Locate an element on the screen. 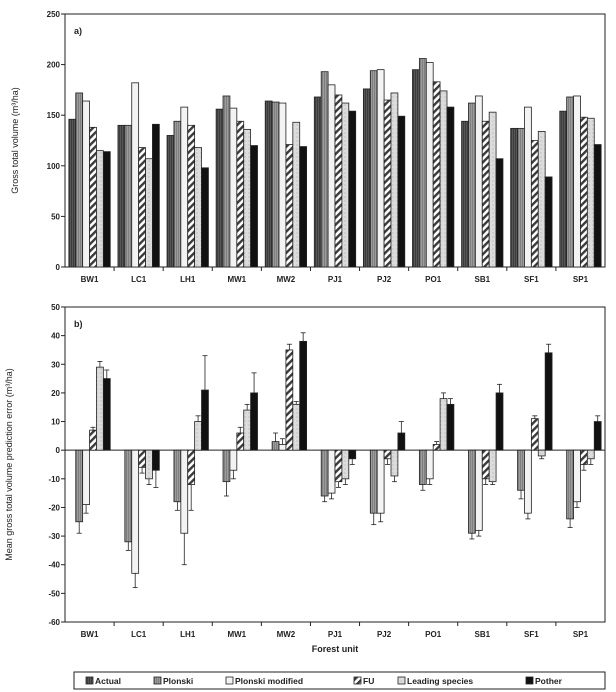  legend-swatch-actual is located at coordinates (89, 680).